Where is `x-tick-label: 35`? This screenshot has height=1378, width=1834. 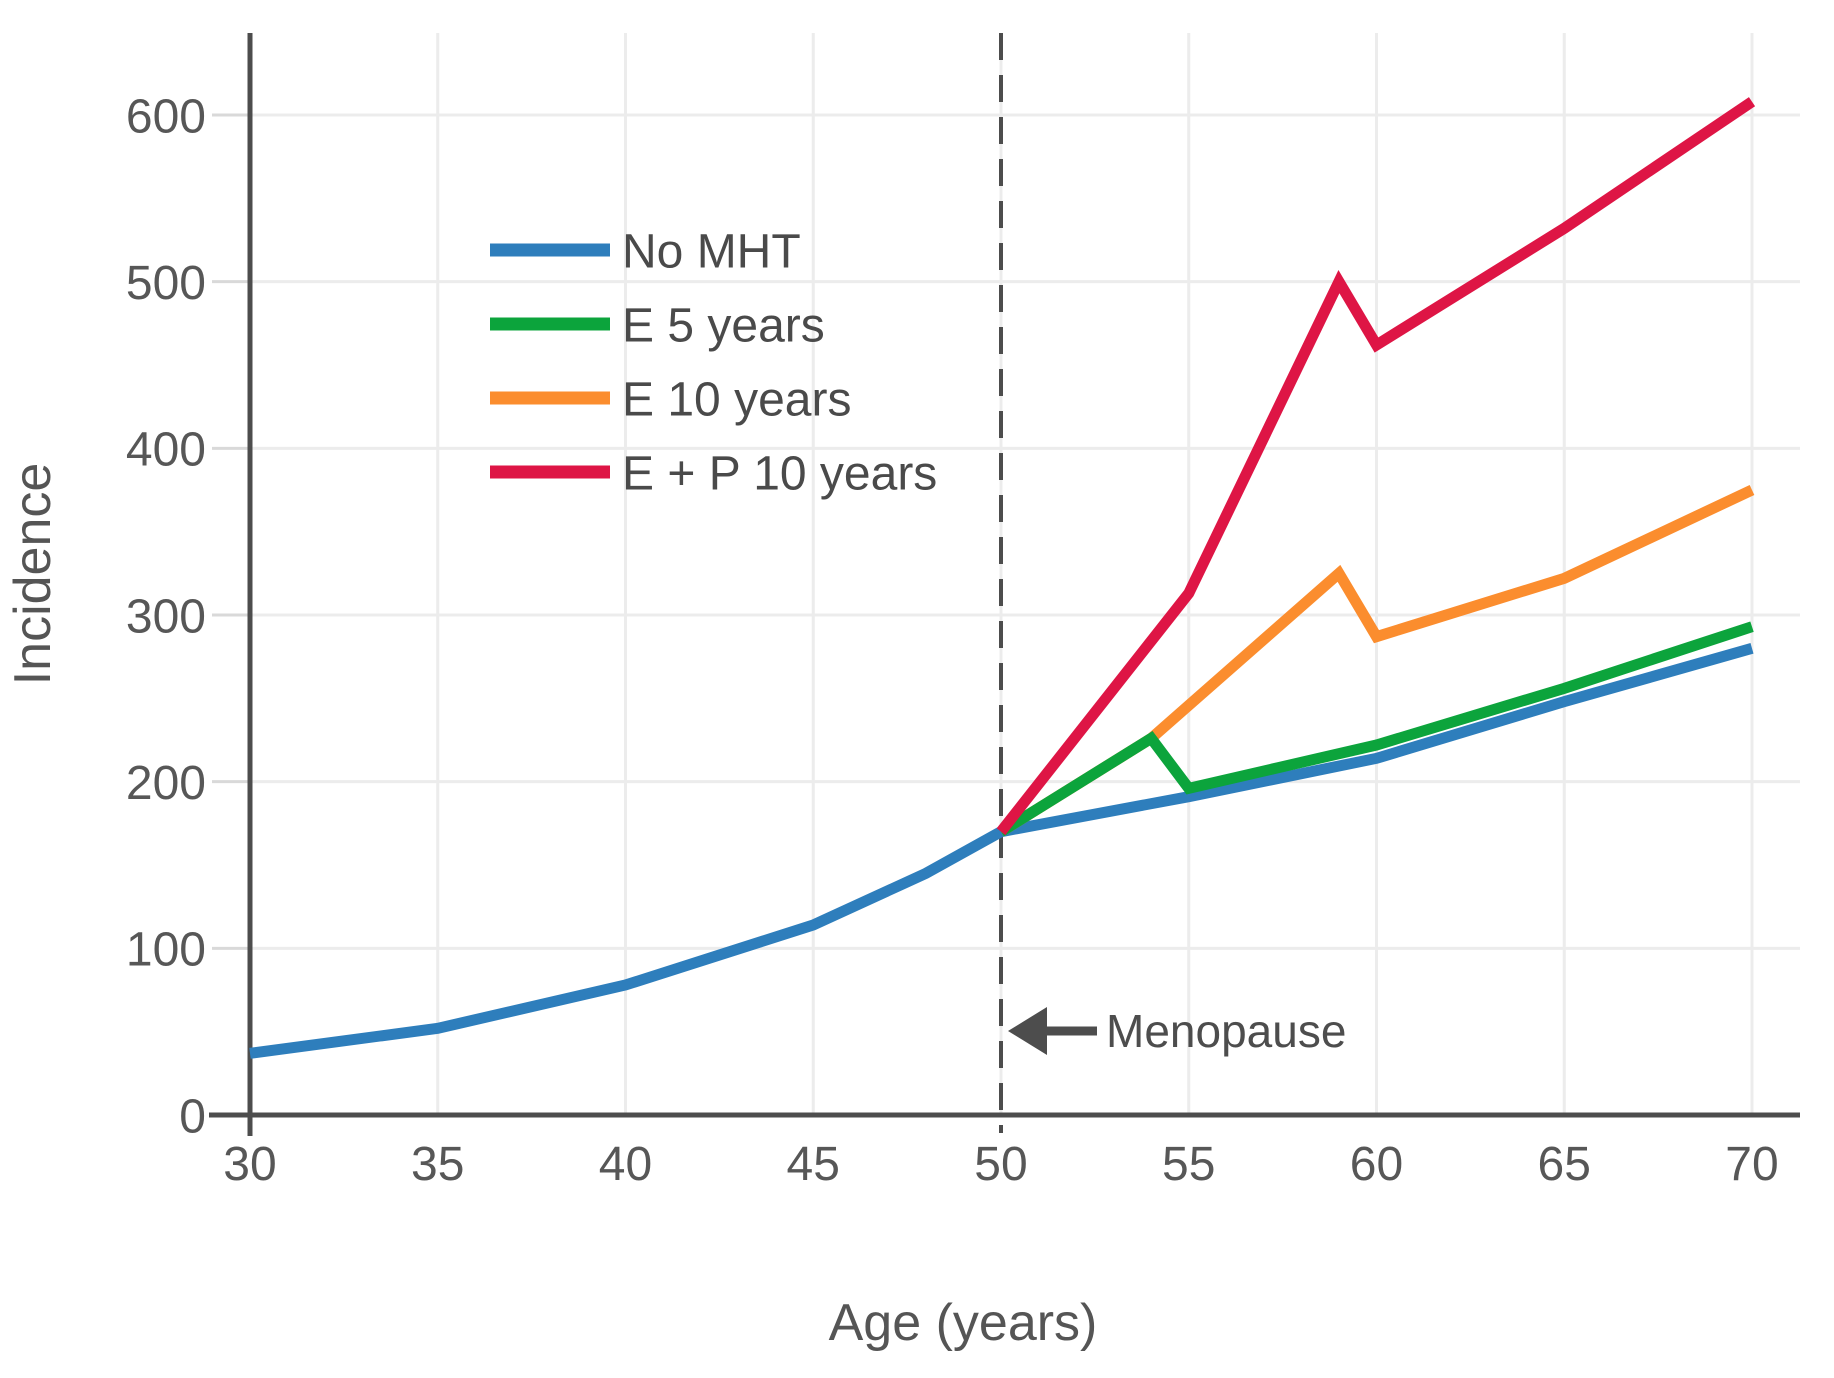 x-tick-label: 35 is located at coordinates (437, 1164).